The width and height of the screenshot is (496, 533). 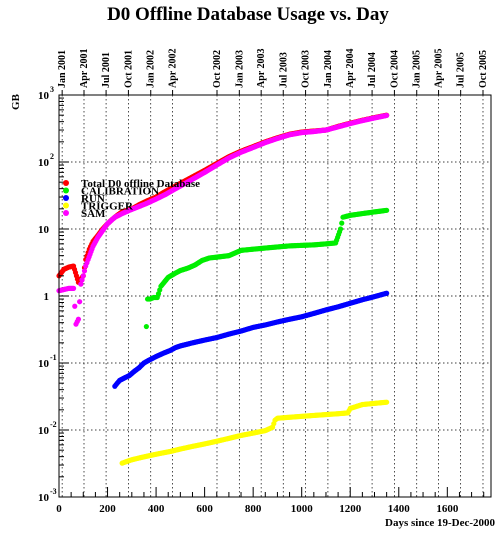 I want to click on top-axis-tick-label: Jan 2001, so click(x=62, y=69).